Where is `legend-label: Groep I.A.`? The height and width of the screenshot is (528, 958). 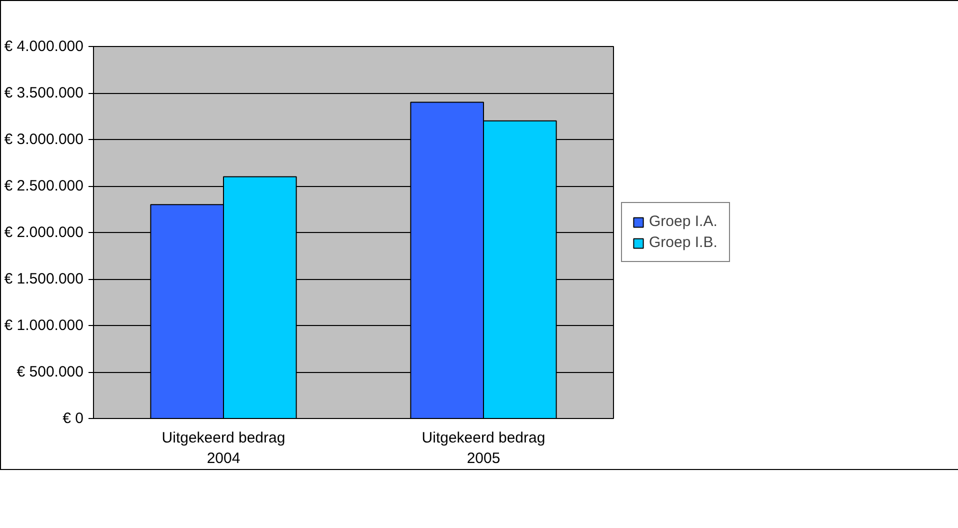
legend-label: Groep I.A. is located at coordinates (683, 221).